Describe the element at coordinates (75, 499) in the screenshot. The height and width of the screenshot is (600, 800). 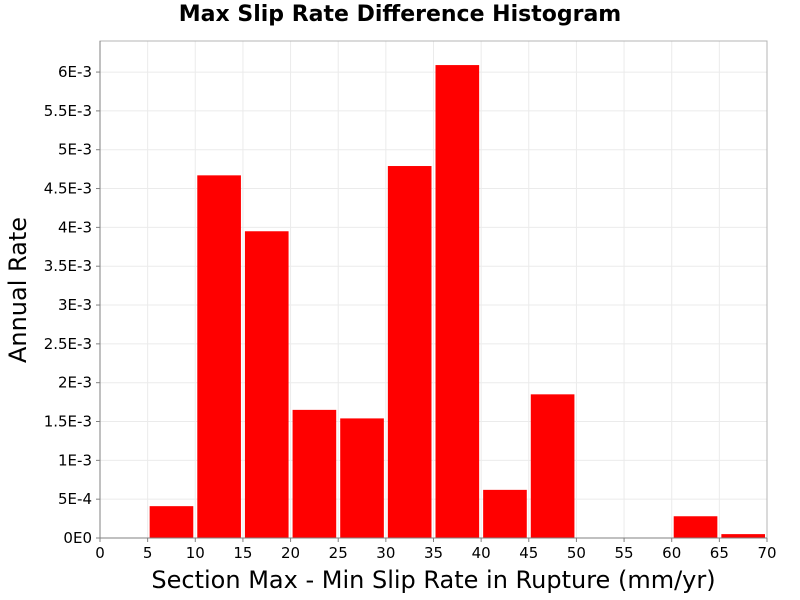
I see `y-tick-label: 5E-4` at that location.